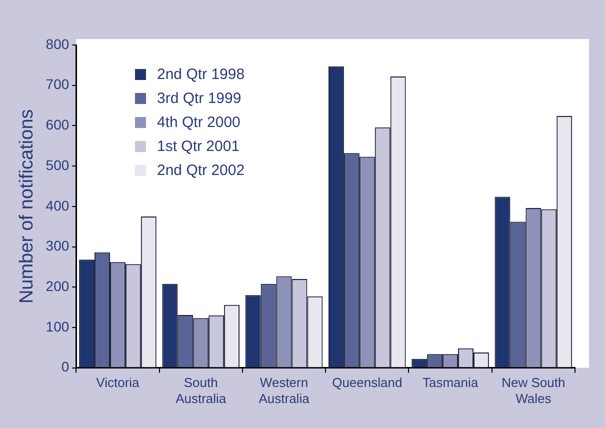 Image resolution: width=605 pixels, height=428 pixels. I want to click on y-tick-label: 500, so click(58, 164).